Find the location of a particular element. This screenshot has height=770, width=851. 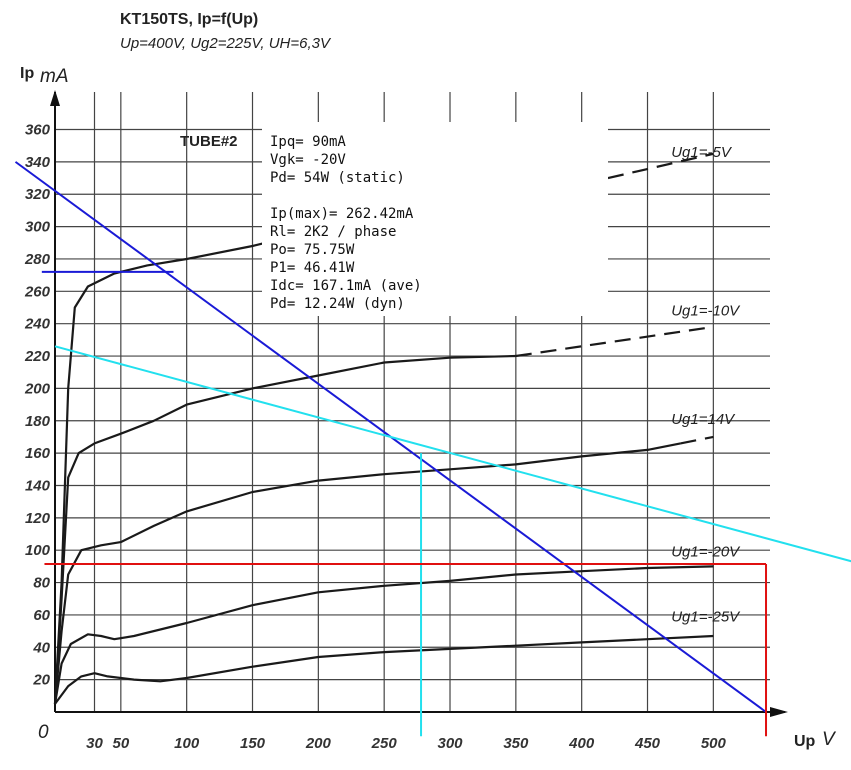

y-tick-label: 200 is located at coordinates (37, 388).